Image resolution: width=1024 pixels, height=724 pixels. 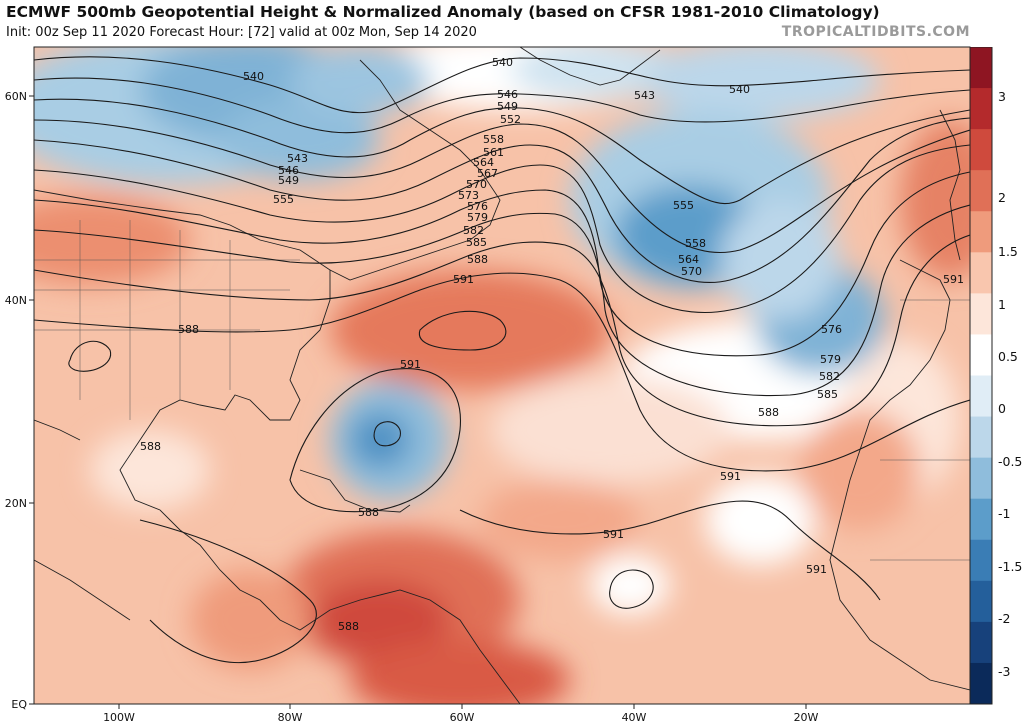 I want to click on lon-label: 20W, so click(x=806, y=717).